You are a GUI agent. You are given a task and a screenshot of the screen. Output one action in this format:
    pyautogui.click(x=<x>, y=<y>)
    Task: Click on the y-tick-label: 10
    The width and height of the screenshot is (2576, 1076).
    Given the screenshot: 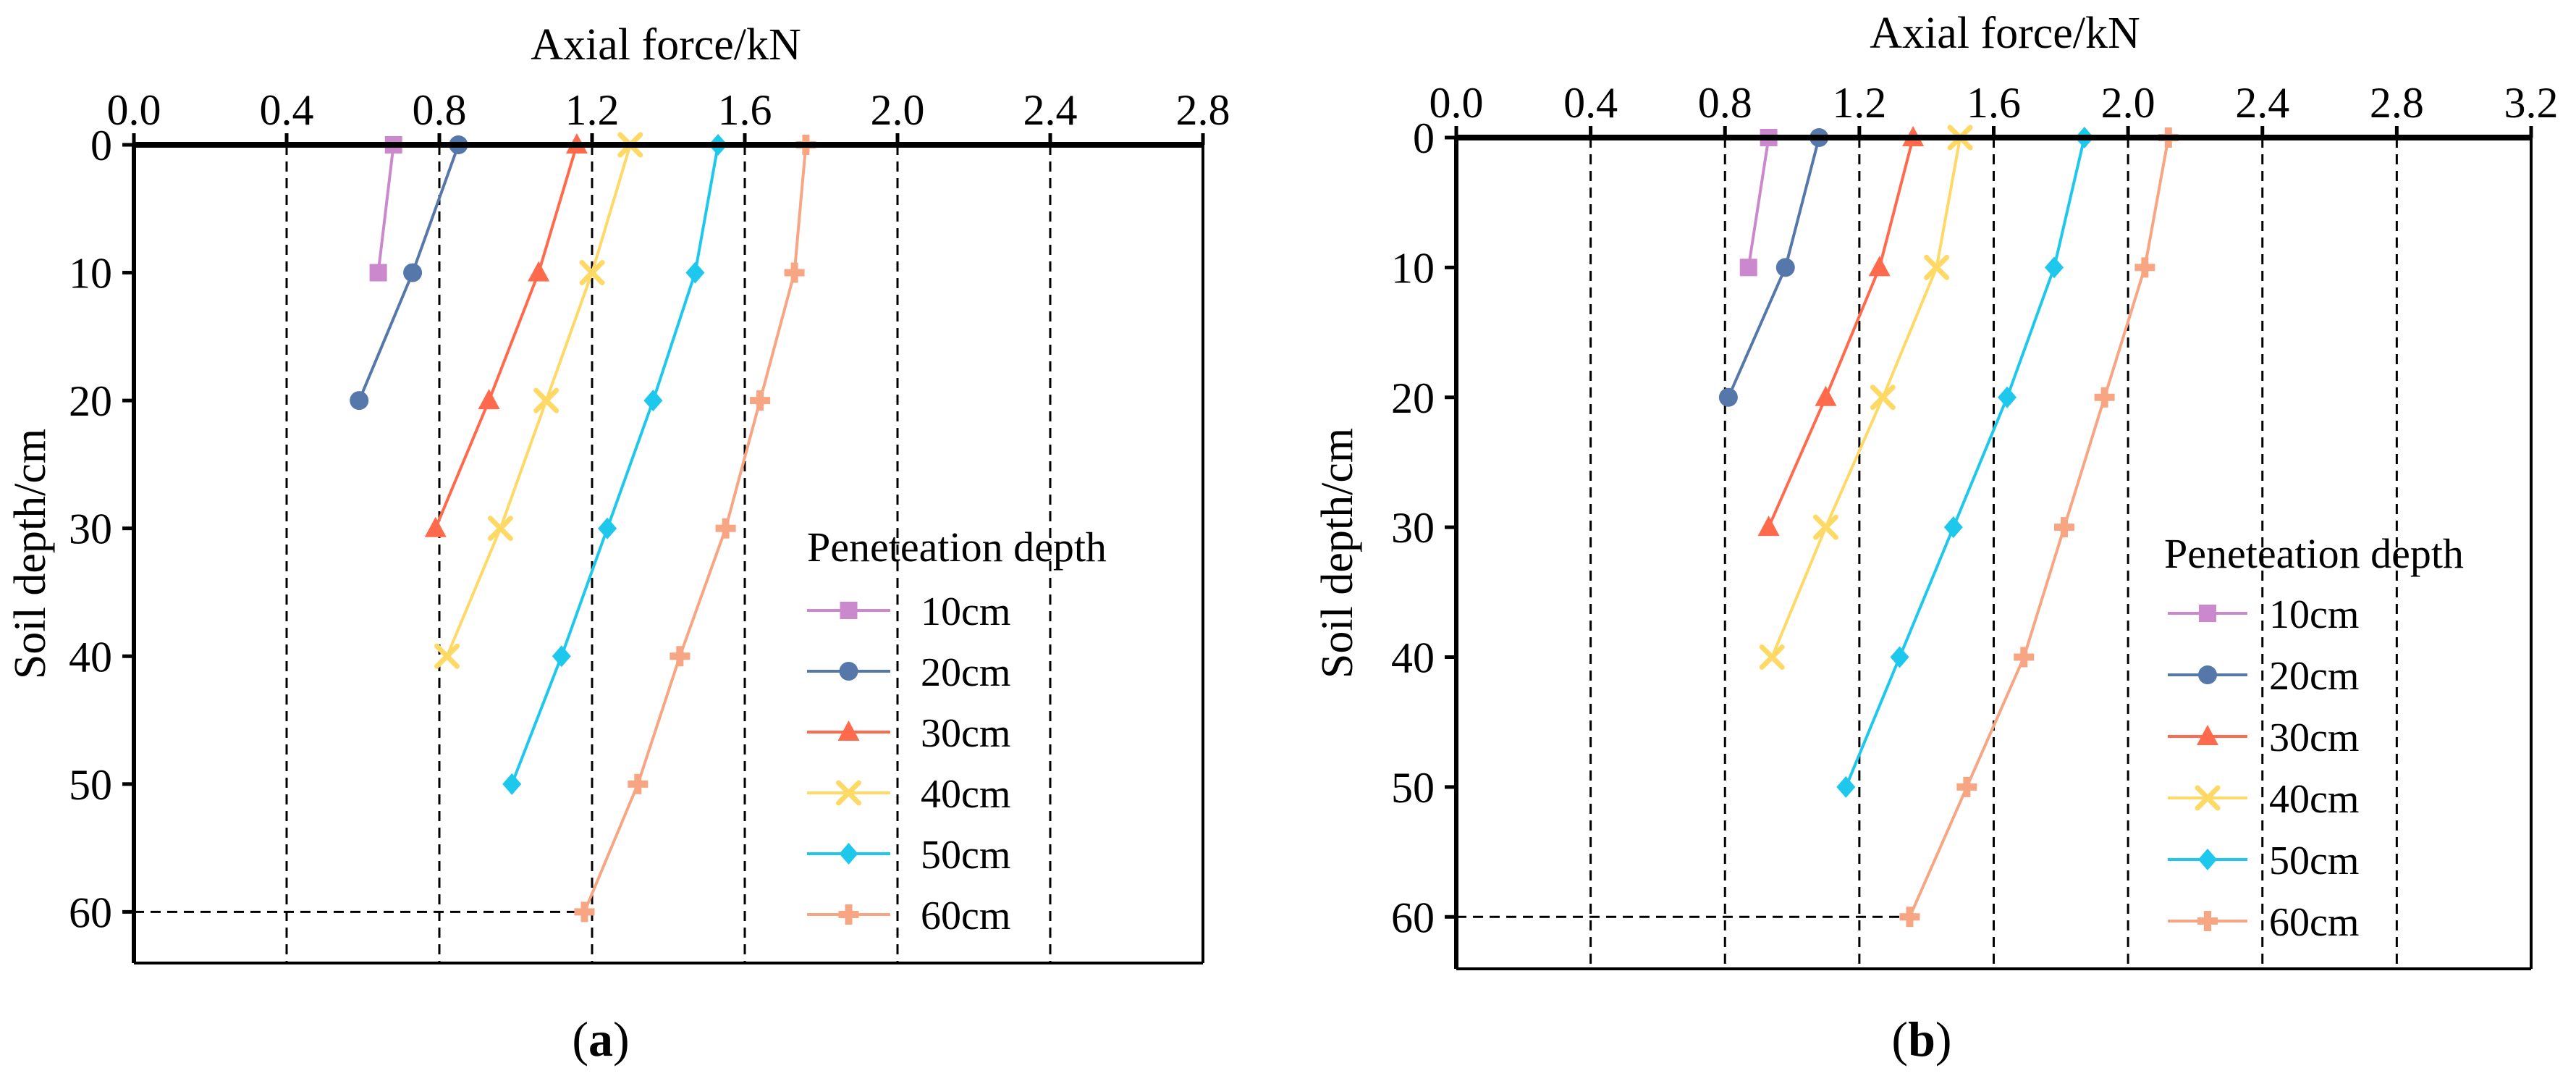 What is the action you would take?
    pyautogui.click(x=91, y=274)
    